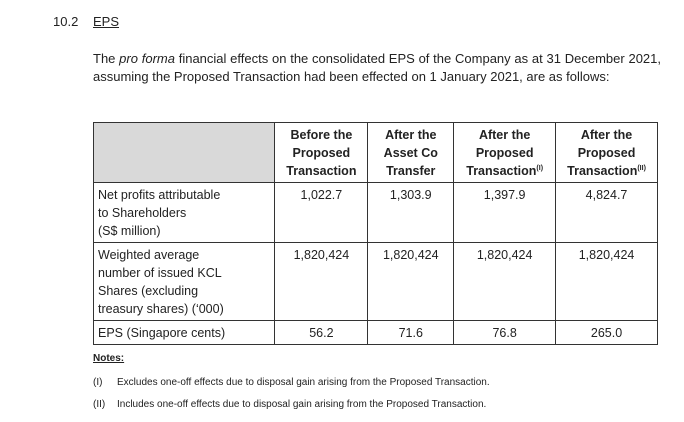 The width and height of the screenshot is (684, 422). I want to click on row-label-line: EPS (Singapore cents), so click(162, 333).